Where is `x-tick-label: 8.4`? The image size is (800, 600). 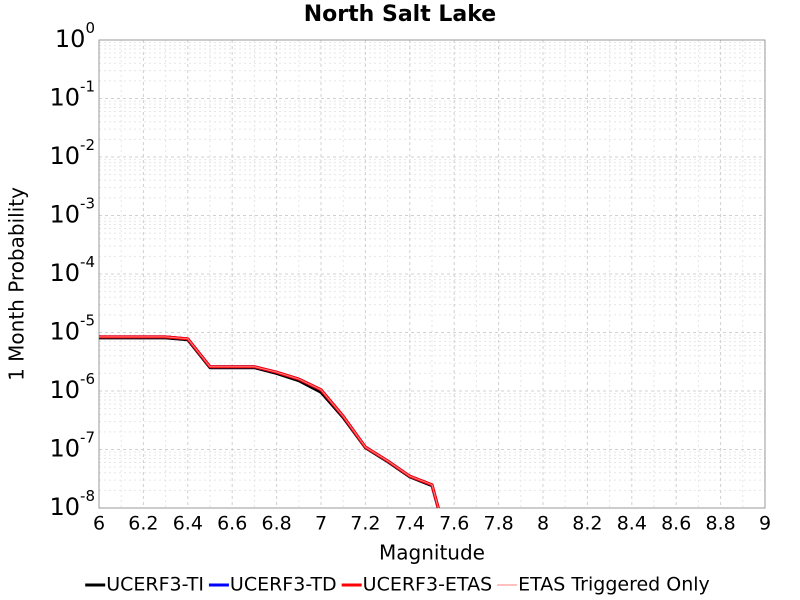 x-tick-label: 8.4 is located at coordinates (632, 524).